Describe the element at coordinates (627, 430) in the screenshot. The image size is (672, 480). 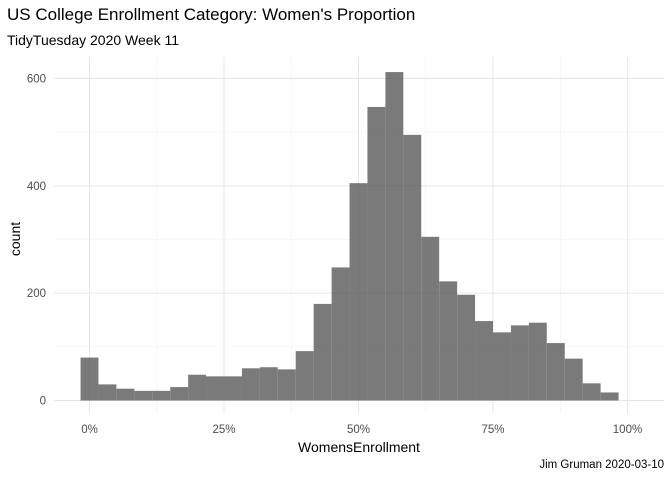
I see `x-tick-label: 100%` at that location.